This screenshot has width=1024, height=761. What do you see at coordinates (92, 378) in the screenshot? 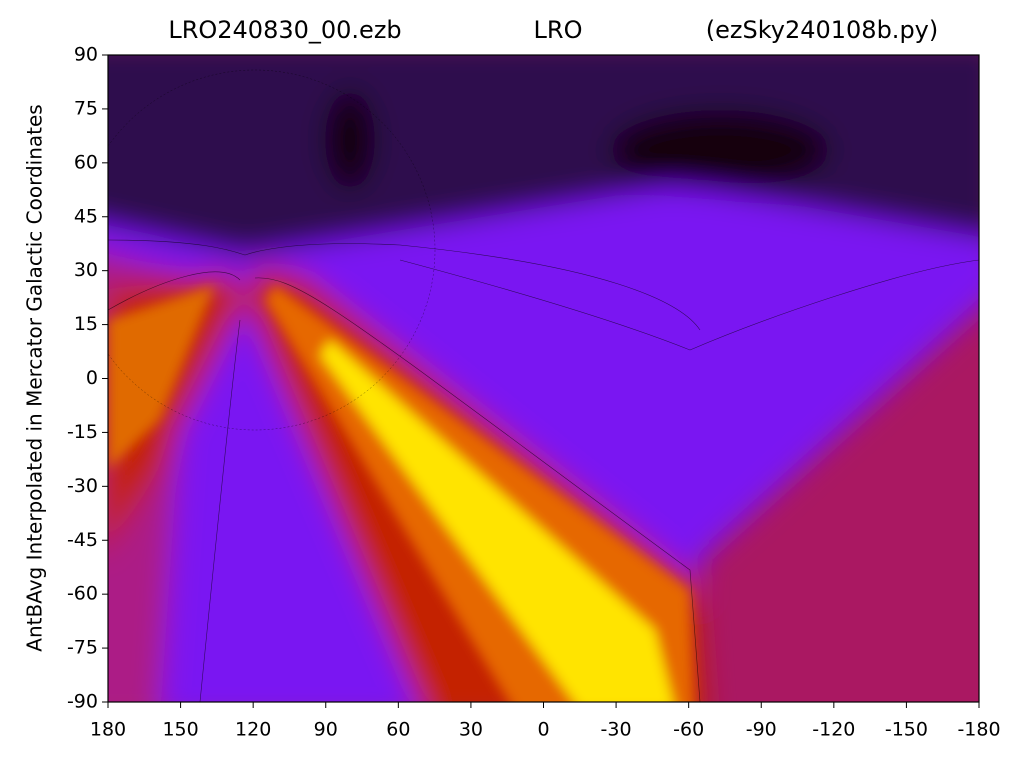
I see `y-tick-label: 0` at bounding box center [92, 378].